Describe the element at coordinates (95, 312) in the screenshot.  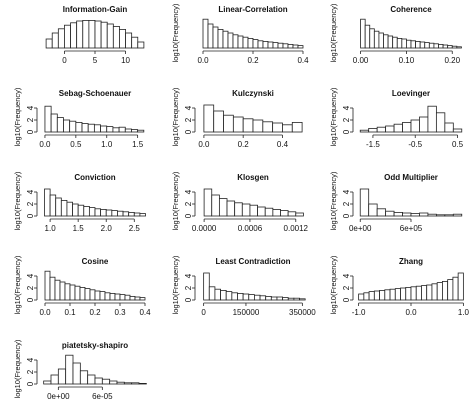
I see `x-tick-label: 0.2` at that location.